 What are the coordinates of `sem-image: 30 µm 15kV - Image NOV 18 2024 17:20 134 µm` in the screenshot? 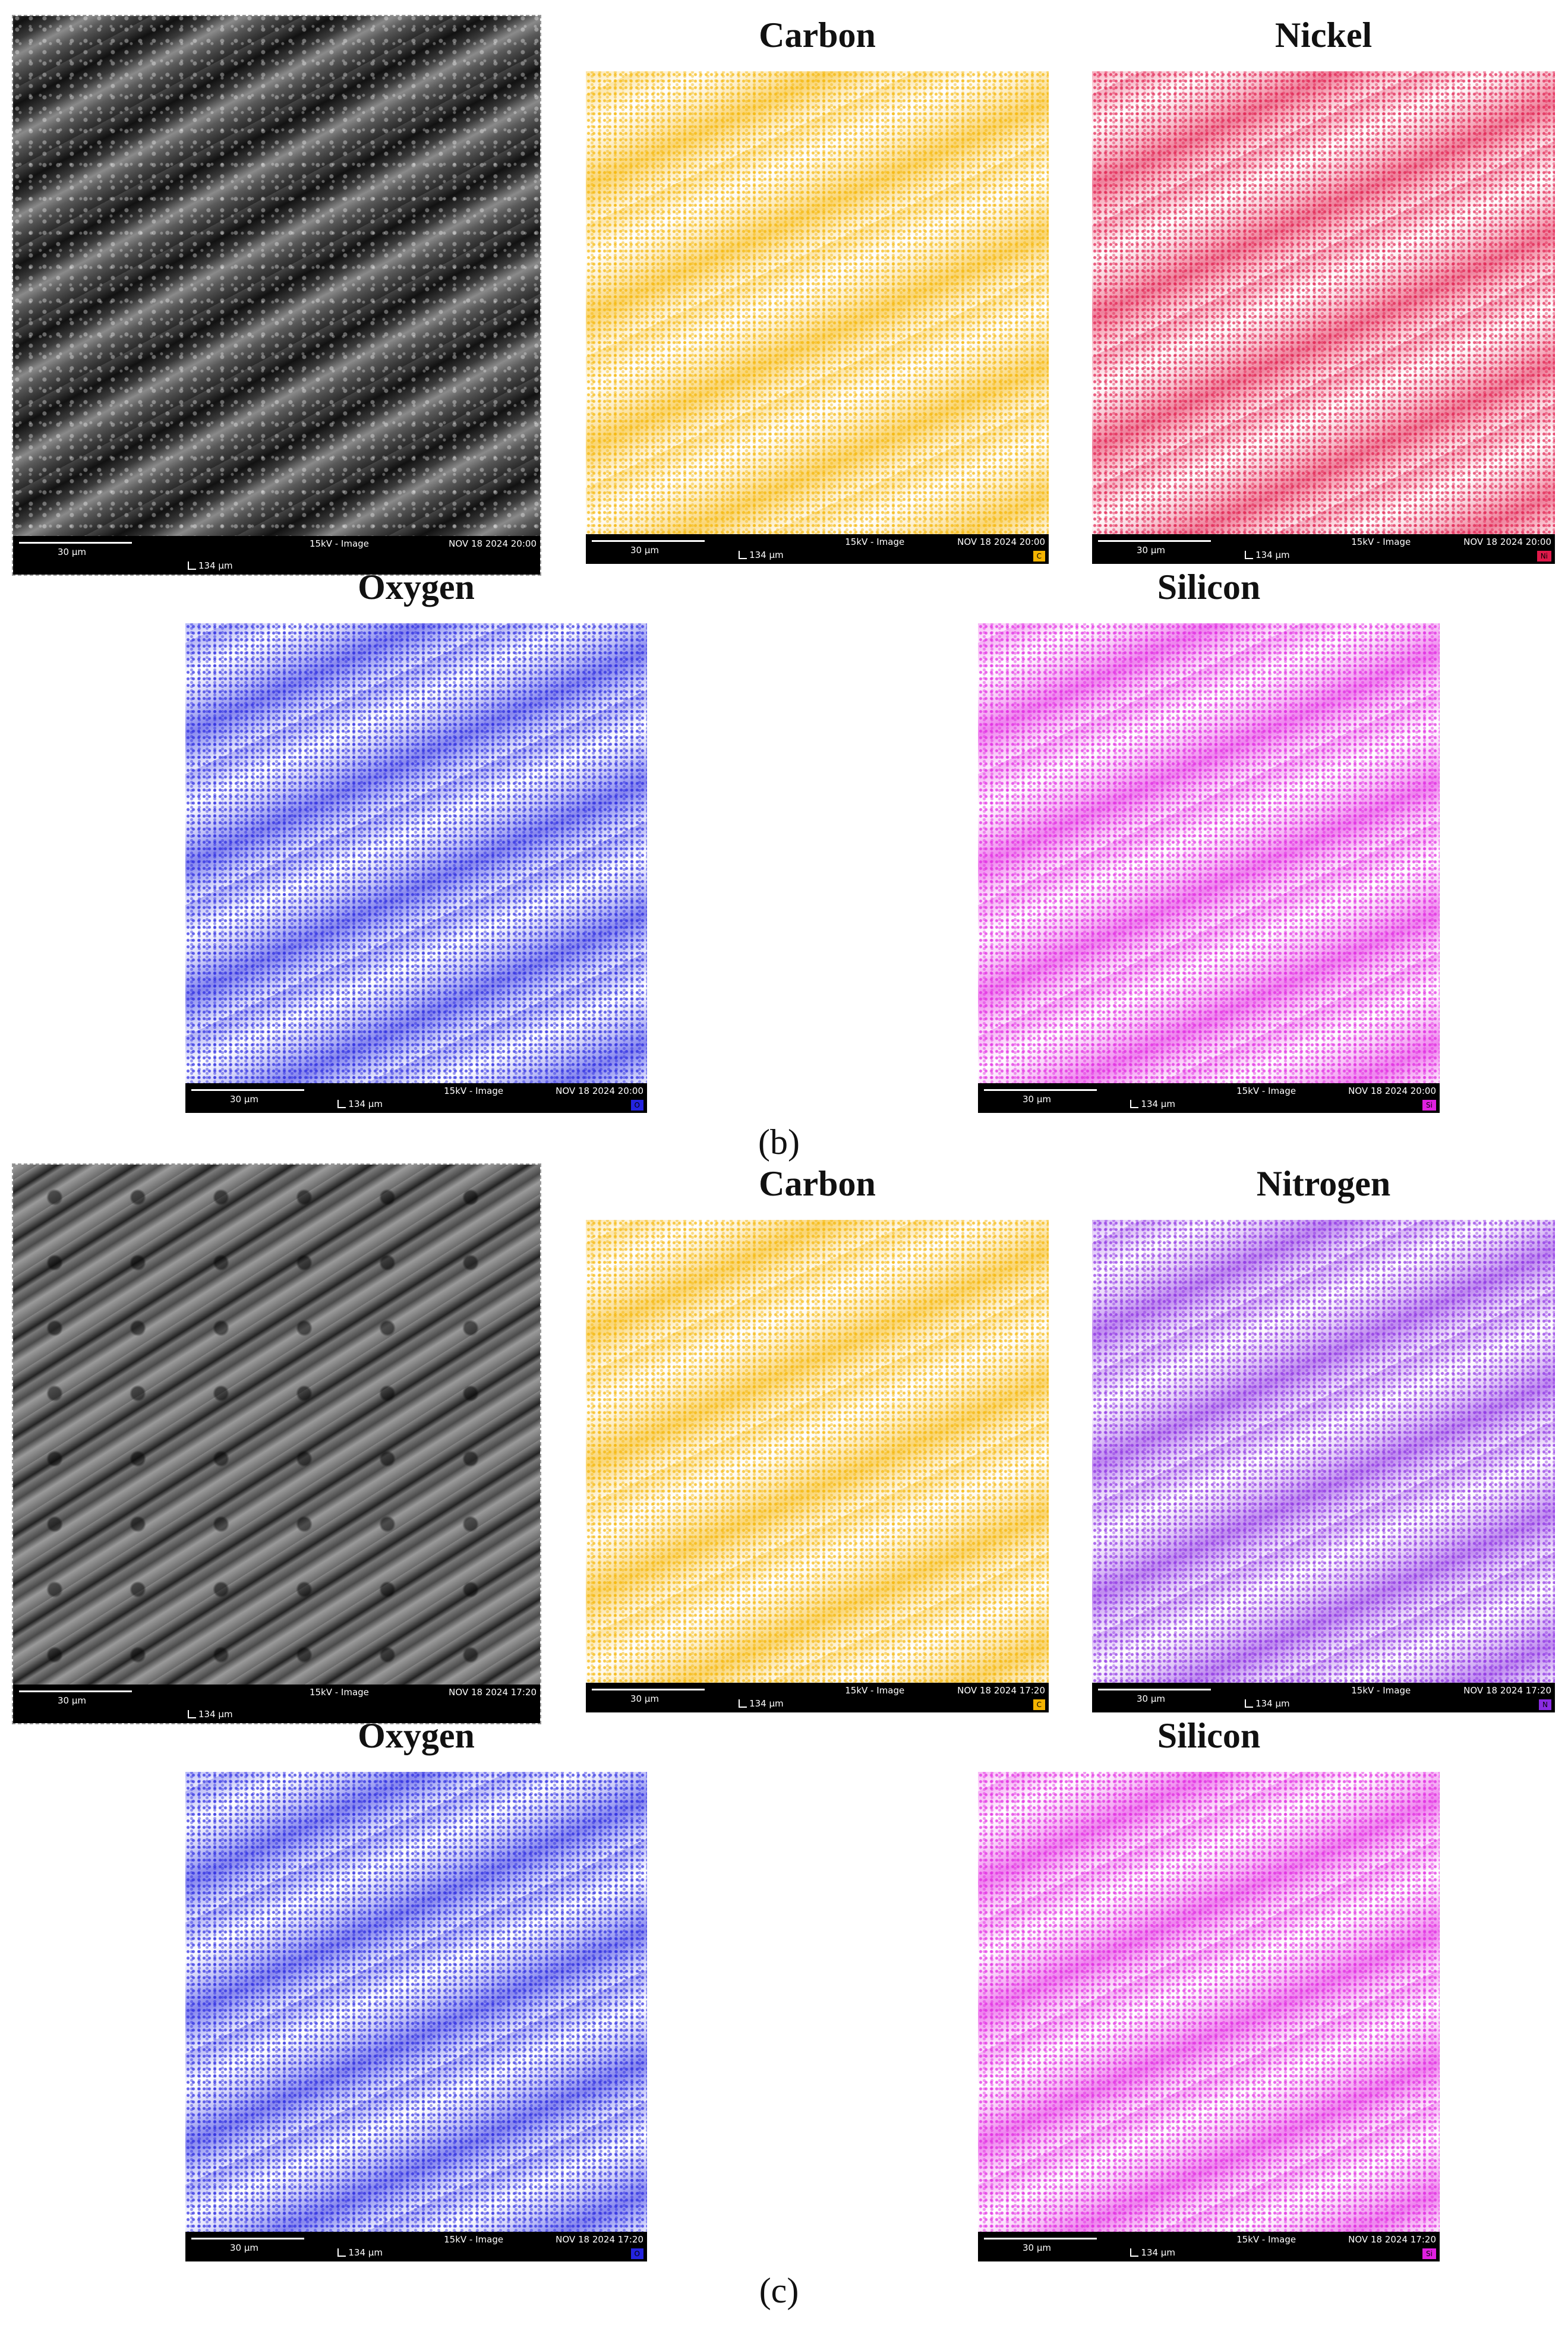 It's located at (276, 1443).